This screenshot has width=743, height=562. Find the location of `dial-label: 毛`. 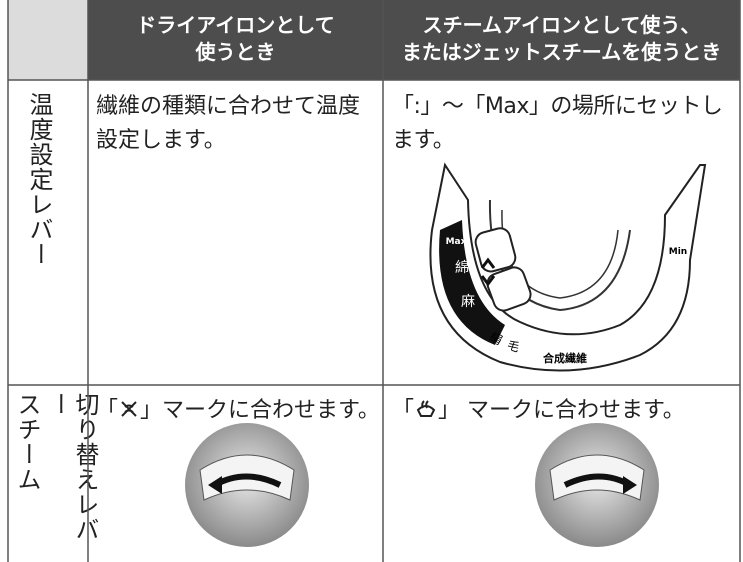

dial-label: 毛 is located at coordinates (513, 346).